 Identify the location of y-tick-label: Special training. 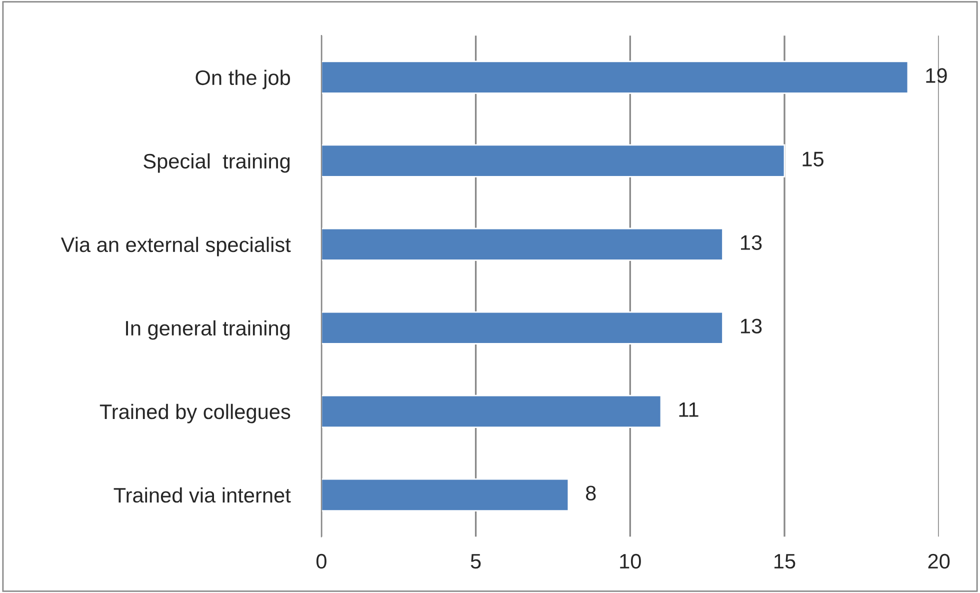
(217, 163).